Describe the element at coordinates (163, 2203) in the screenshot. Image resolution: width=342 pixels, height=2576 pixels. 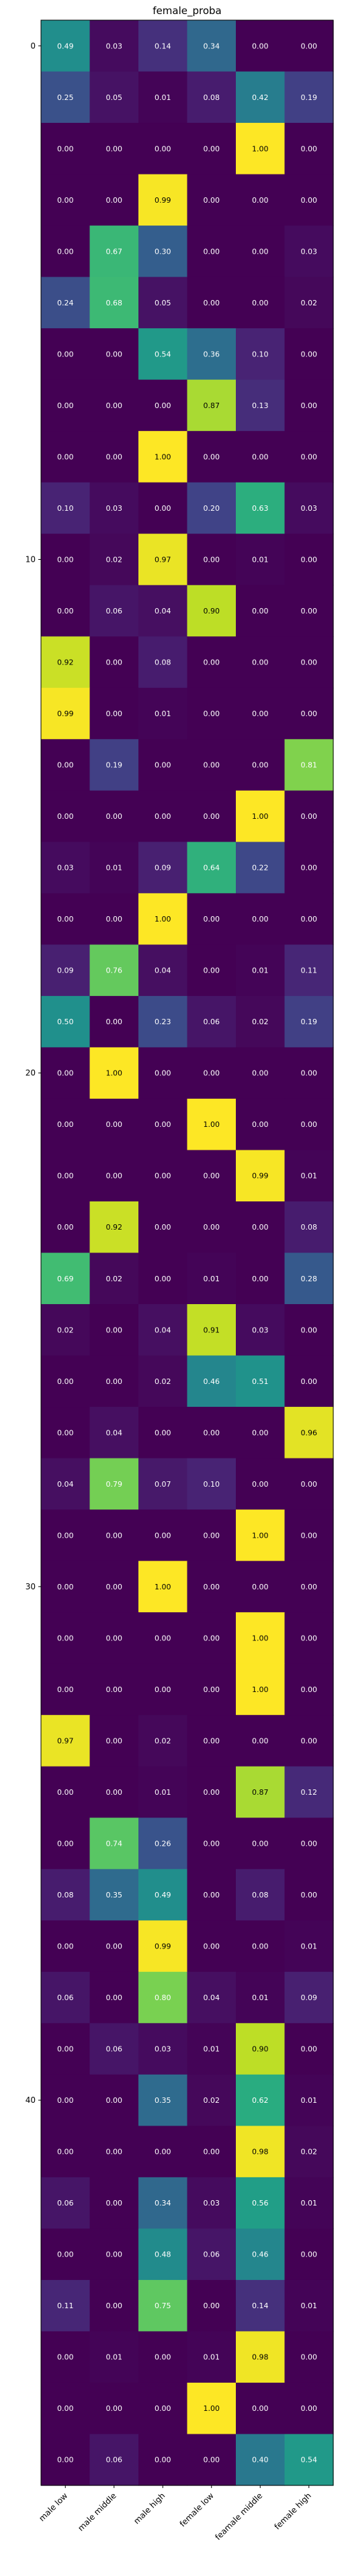
I see `cell-value-label: 0.34` at that location.